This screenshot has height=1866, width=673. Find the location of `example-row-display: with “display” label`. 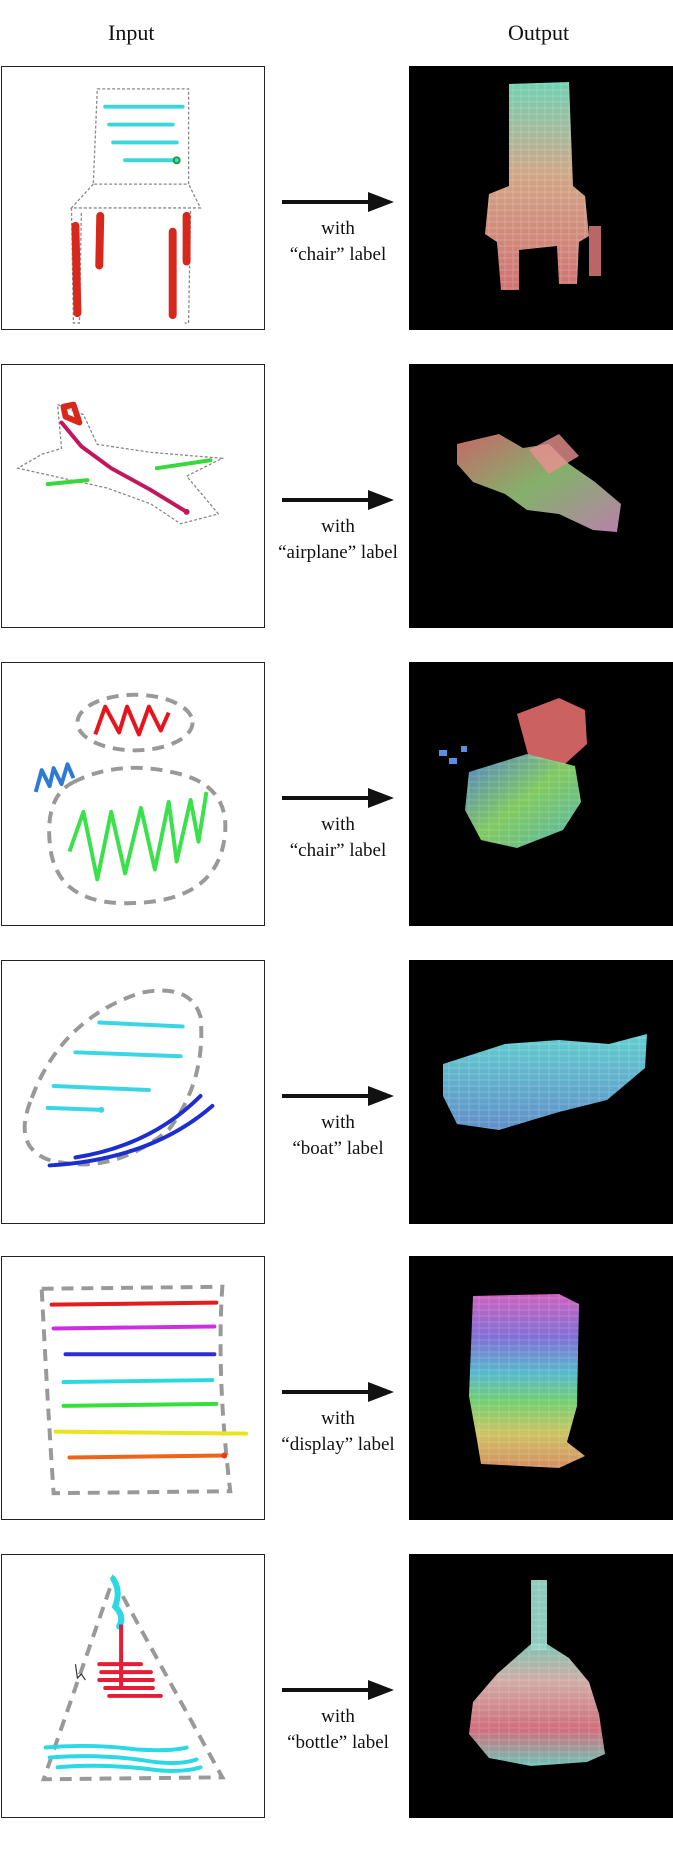

example-row-display: with “display” label is located at coordinates (336, 1389).